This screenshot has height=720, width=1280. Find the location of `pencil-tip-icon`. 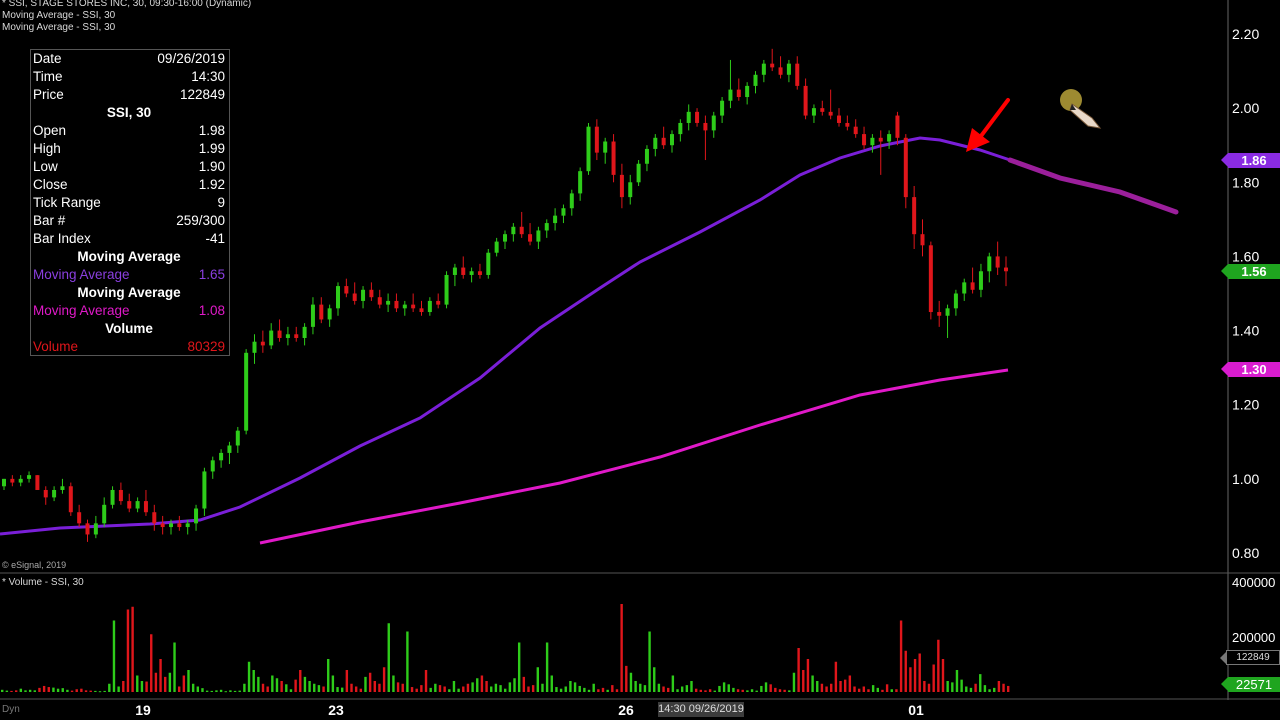

pencil-tip-icon is located at coordinates (1073, 107).